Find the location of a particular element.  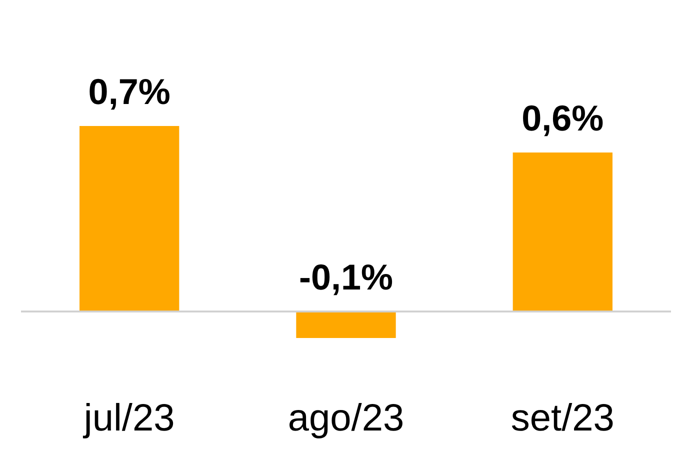

x-tick-label: set/23 is located at coordinates (562, 419).